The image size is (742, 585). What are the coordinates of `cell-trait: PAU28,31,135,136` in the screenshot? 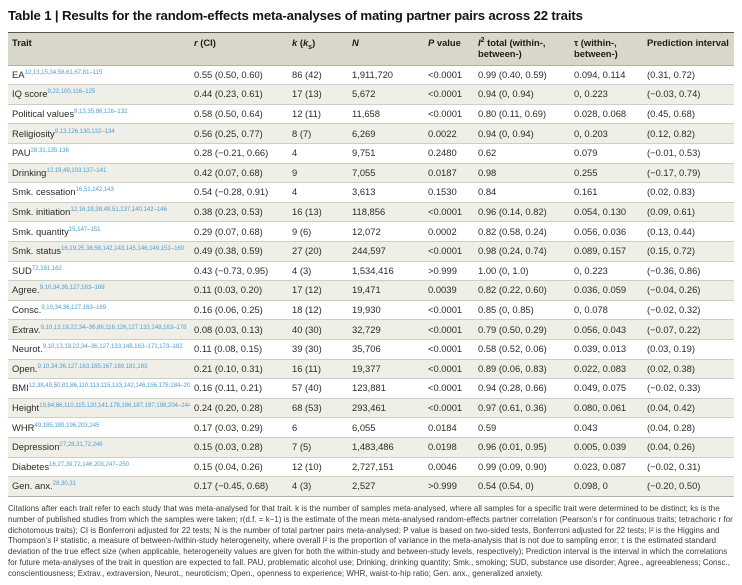 It's located at (99, 153).